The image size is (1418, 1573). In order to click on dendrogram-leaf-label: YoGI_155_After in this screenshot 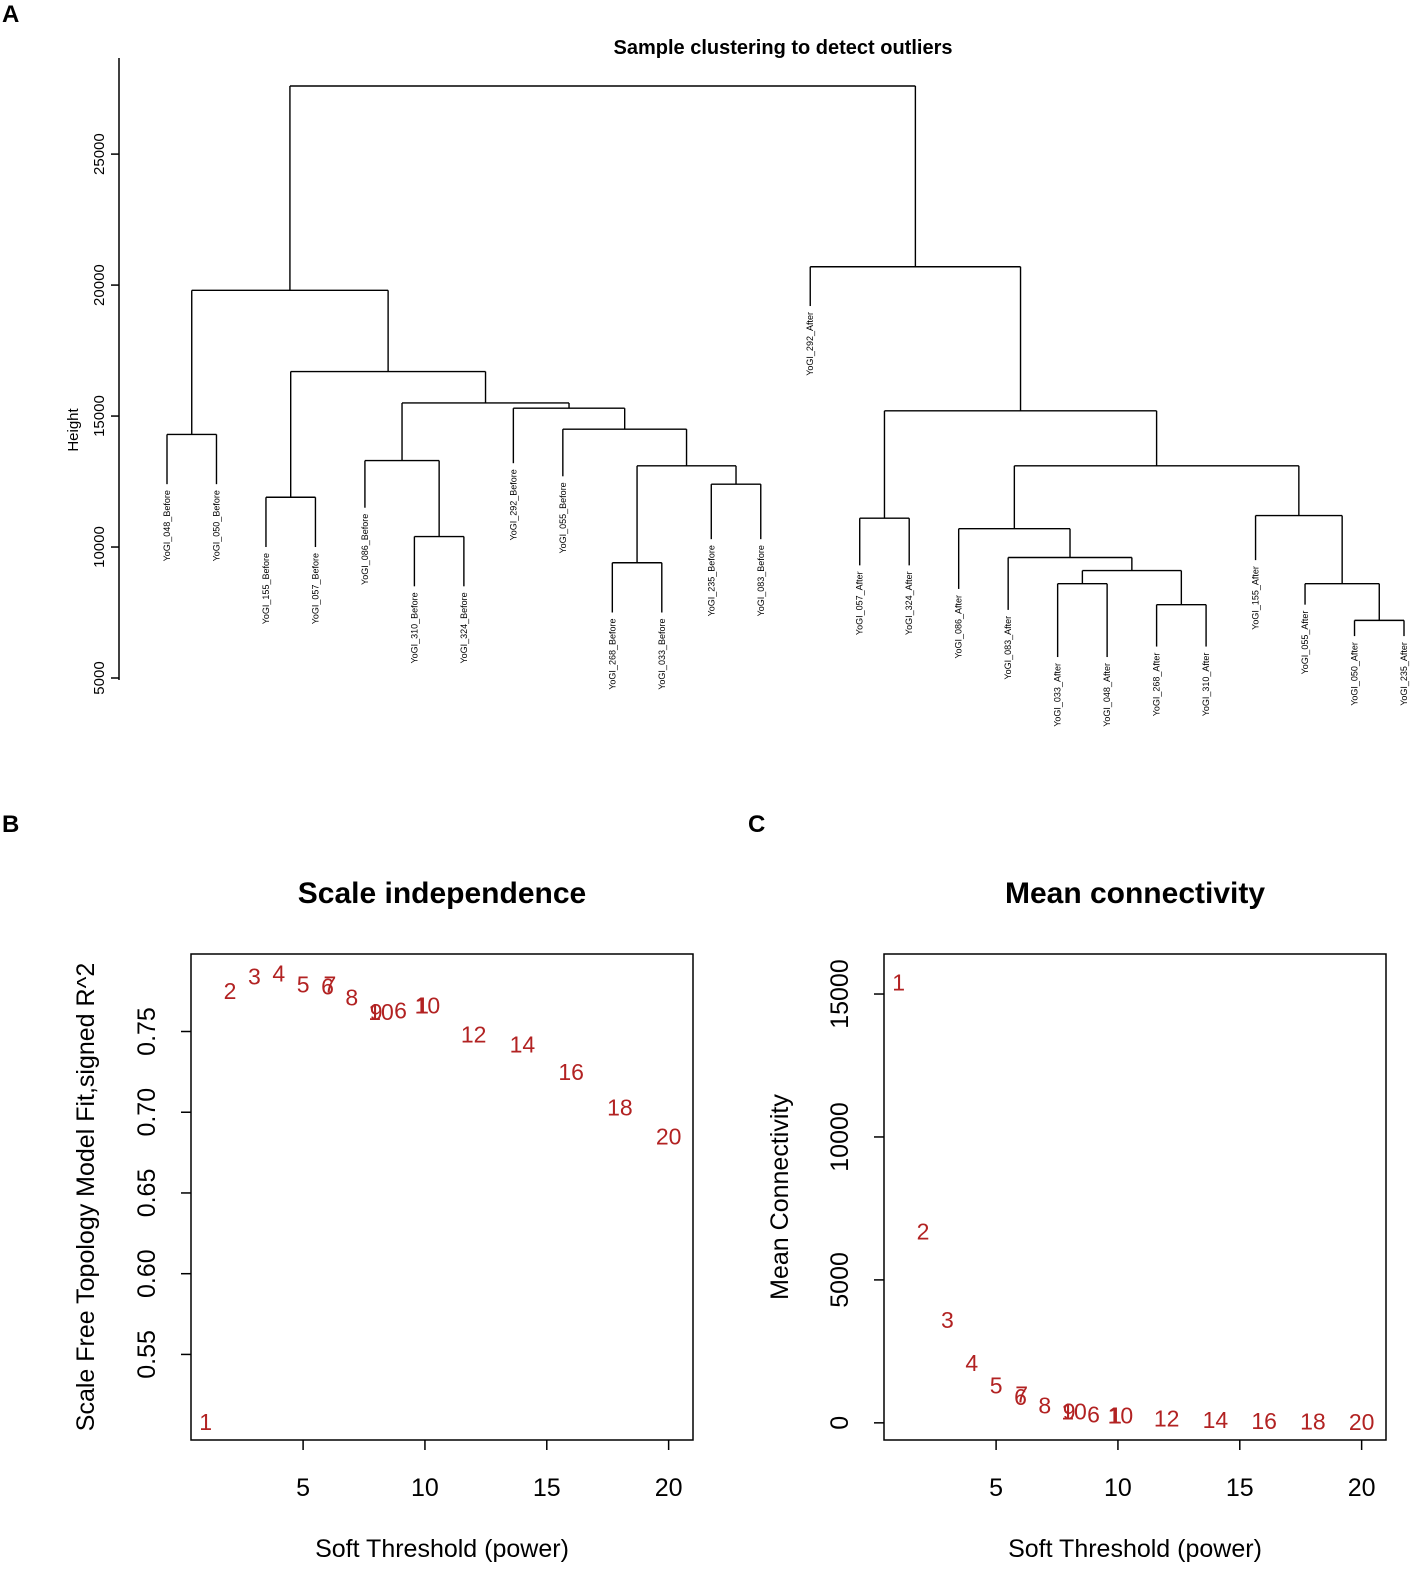, I will do `click(1256, 598)`.